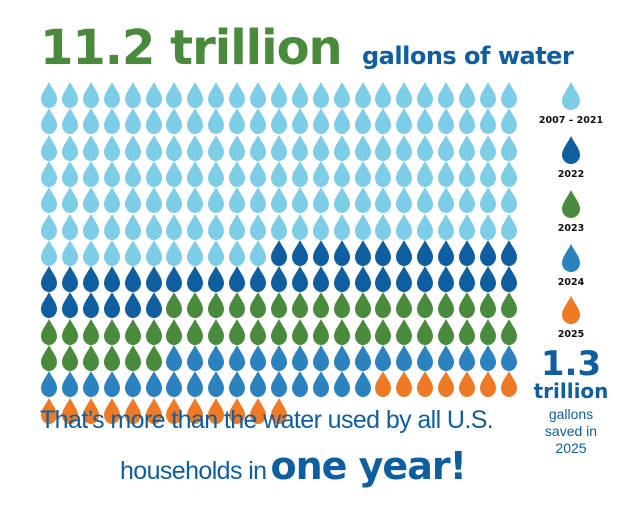 The image size is (640, 512). What do you see at coordinates (571, 431) in the screenshot?
I see `saved-text-line2: saved in` at bounding box center [571, 431].